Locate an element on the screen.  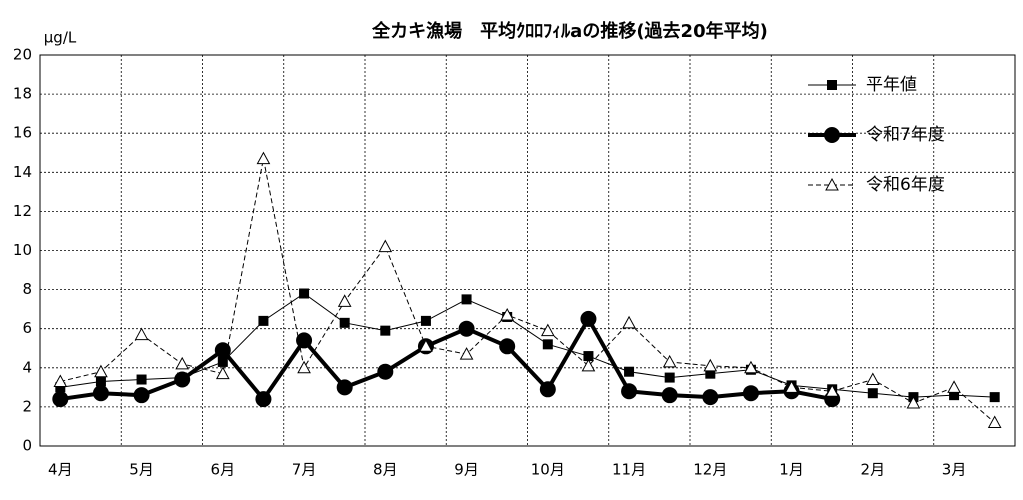
legend-label: 平年値 is located at coordinates (891, 85).